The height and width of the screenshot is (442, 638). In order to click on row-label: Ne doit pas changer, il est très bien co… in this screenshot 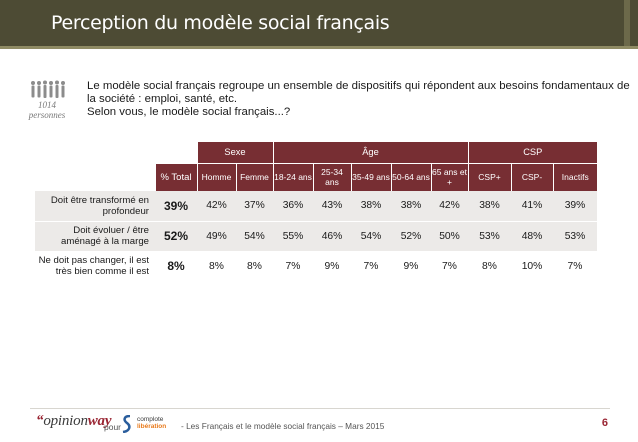, I will do `click(93, 266)`.